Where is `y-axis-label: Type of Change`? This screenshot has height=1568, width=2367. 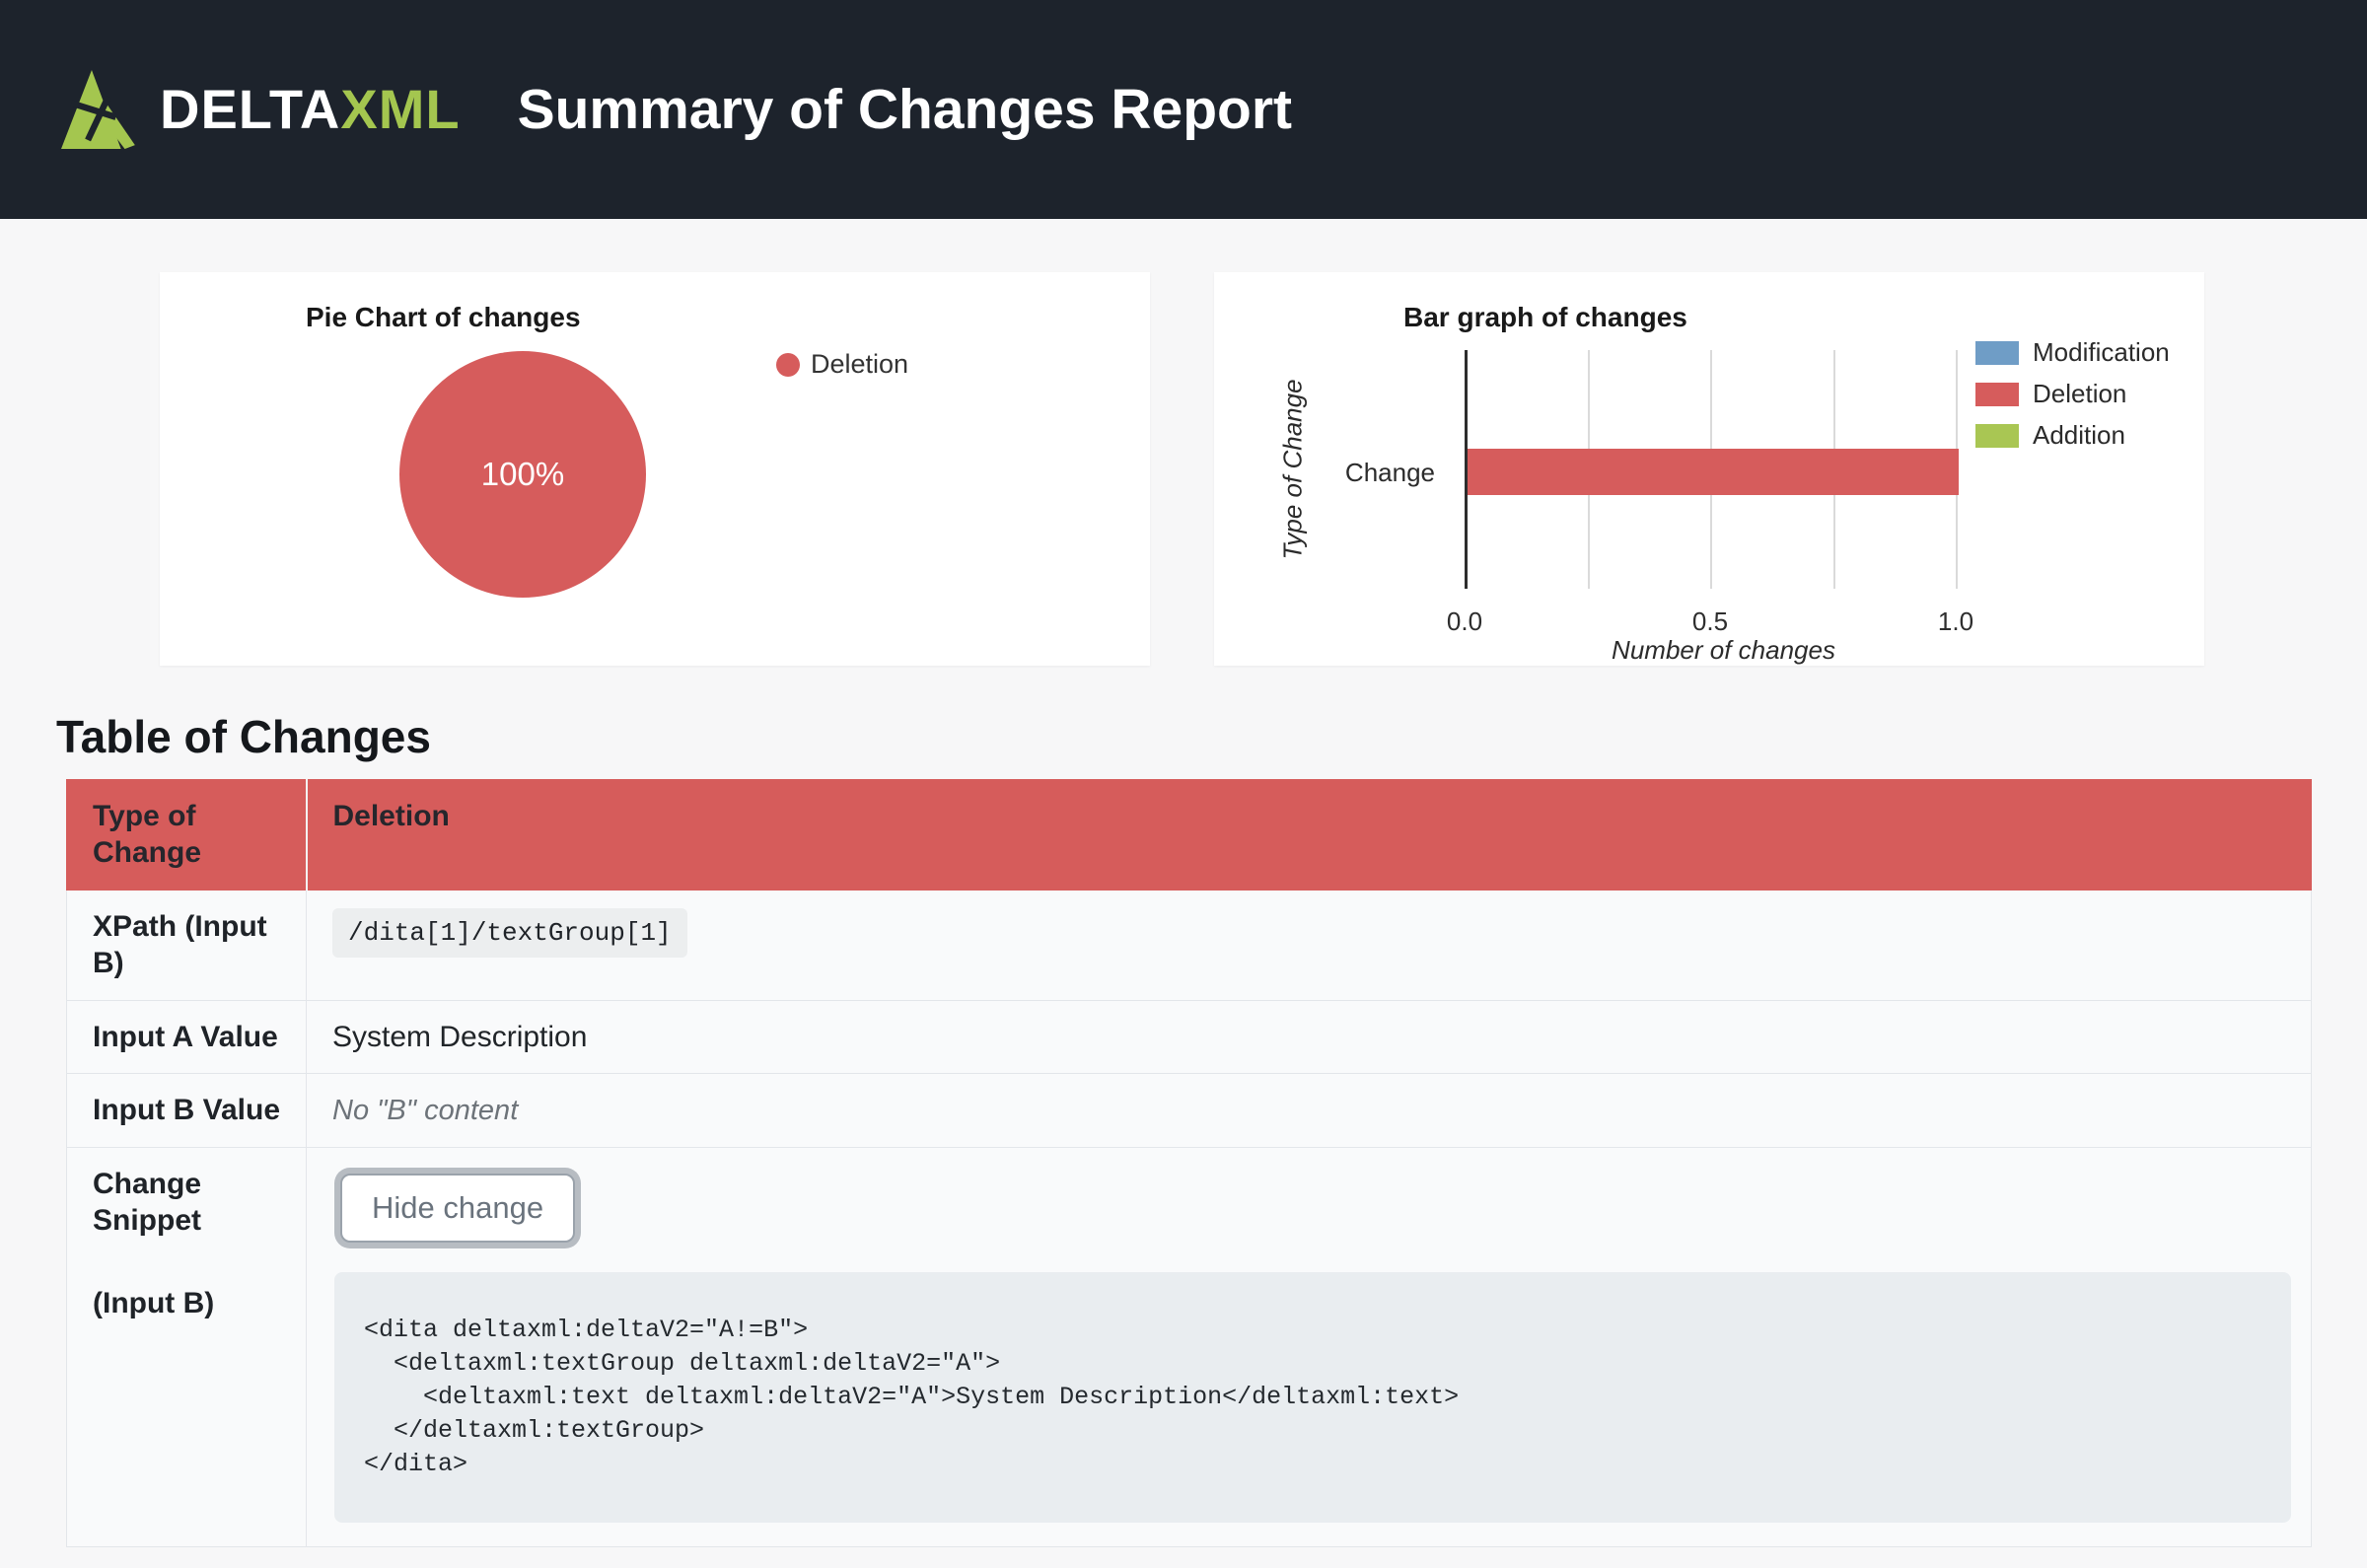
y-axis-label: Type of Change is located at coordinates (1292, 469).